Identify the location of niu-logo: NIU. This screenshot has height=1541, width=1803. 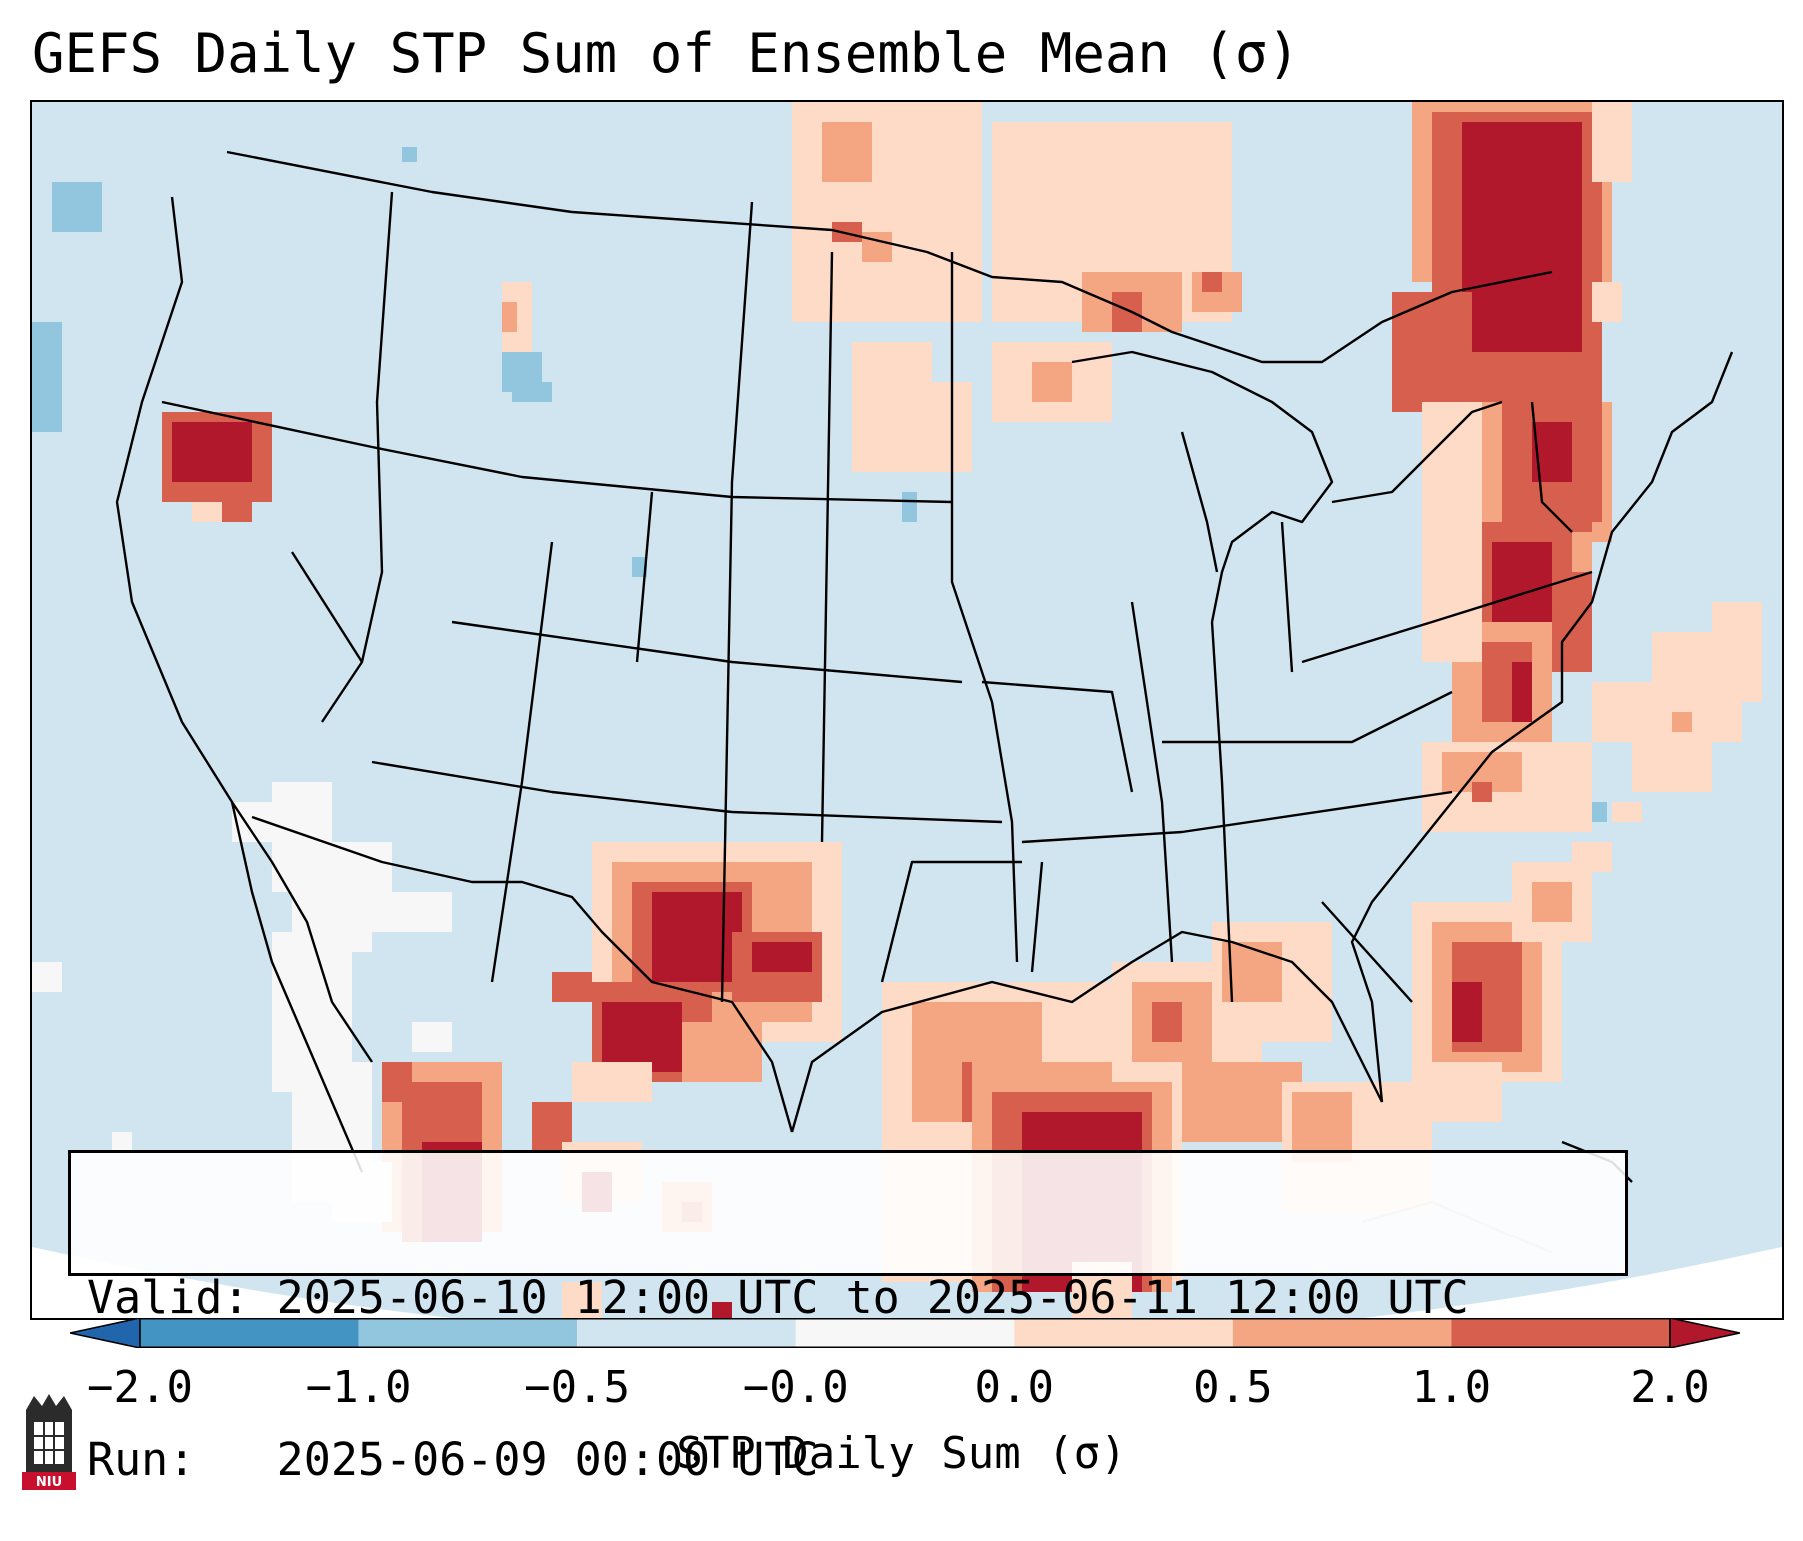
(49, 1442).